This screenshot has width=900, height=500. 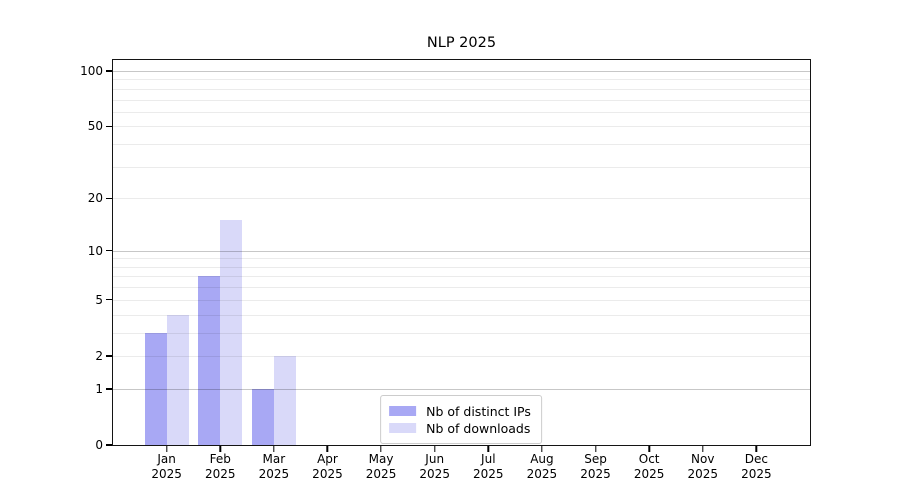 What do you see at coordinates (99, 299) in the screenshot?
I see `y-tick-label-5: 5` at bounding box center [99, 299].